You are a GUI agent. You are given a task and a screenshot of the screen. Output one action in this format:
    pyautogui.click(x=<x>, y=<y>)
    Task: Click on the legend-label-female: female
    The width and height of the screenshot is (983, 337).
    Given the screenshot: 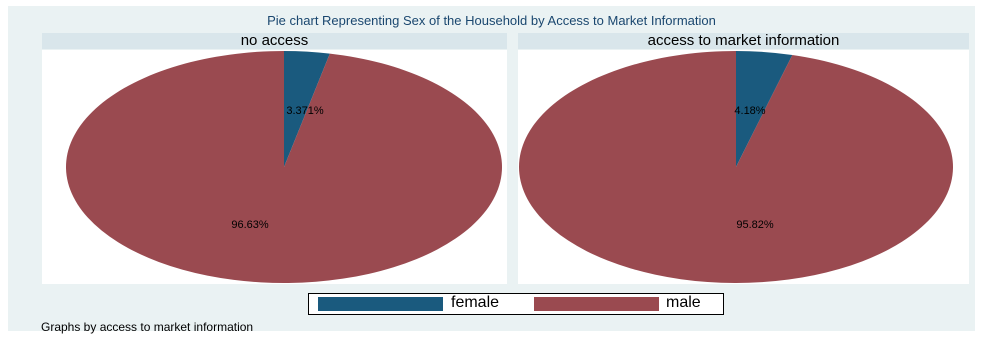 What is the action you would take?
    pyautogui.click(x=475, y=302)
    